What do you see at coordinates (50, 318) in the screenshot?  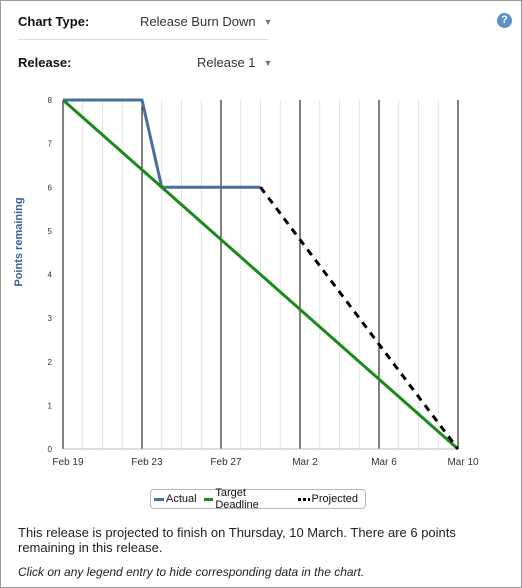 I see `y-tick-label: 3` at bounding box center [50, 318].